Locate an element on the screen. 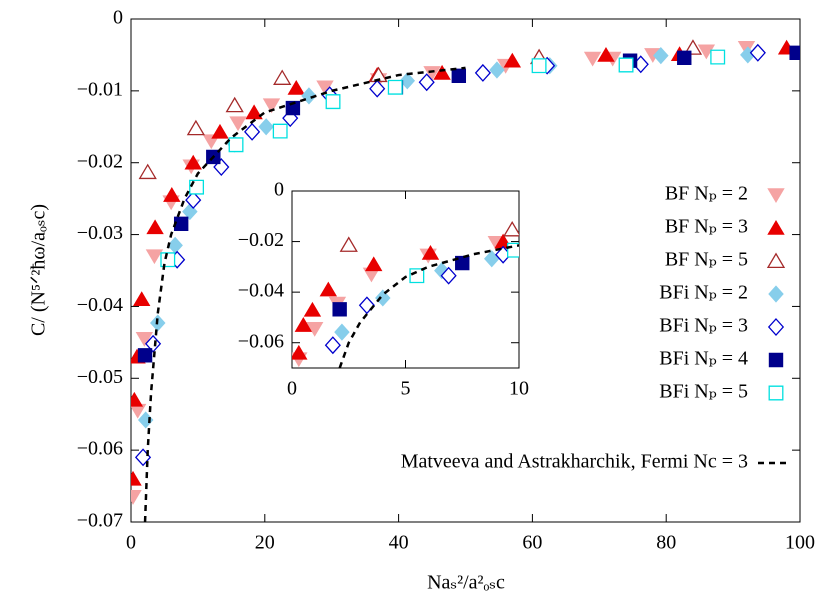  legend-label: BFi Nₚ = 4 is located at coordinates (703, 359).